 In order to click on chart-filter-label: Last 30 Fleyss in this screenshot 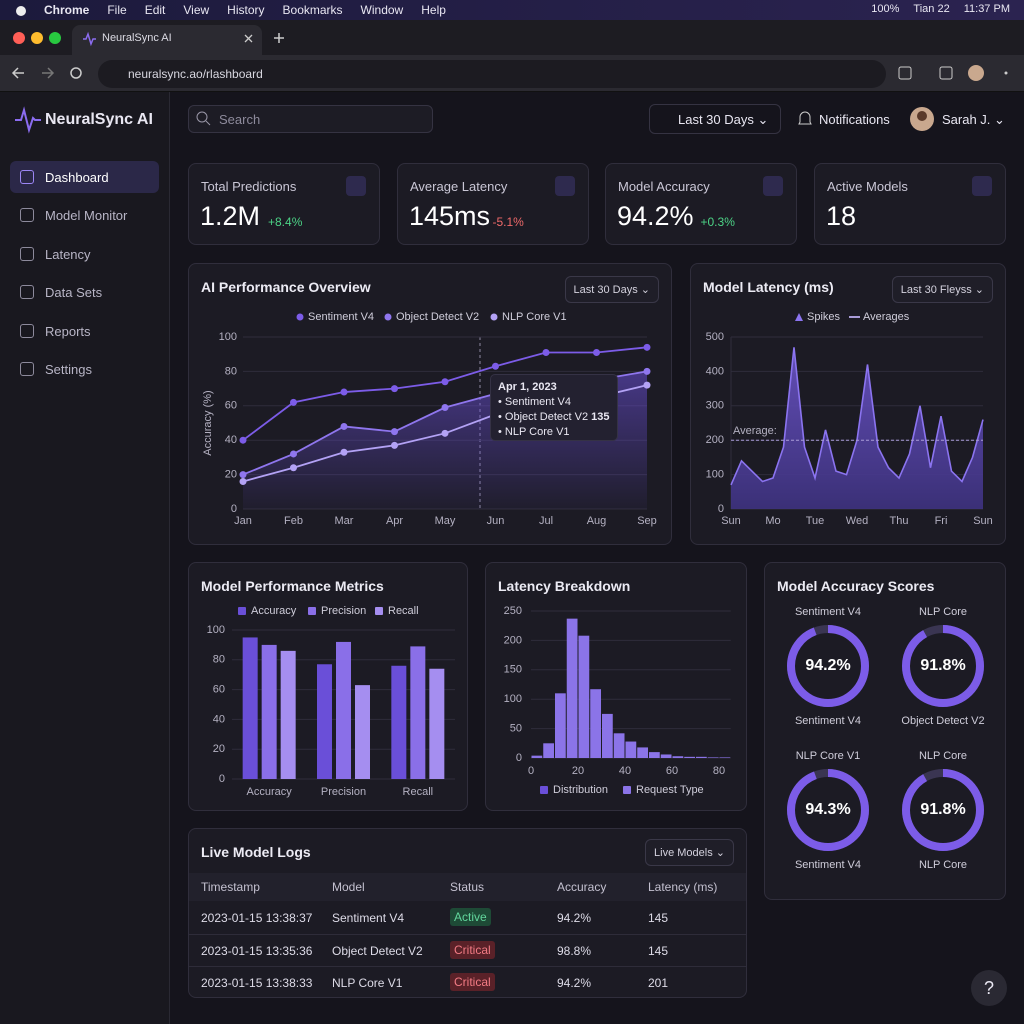, I will do `click(936, 290)`.